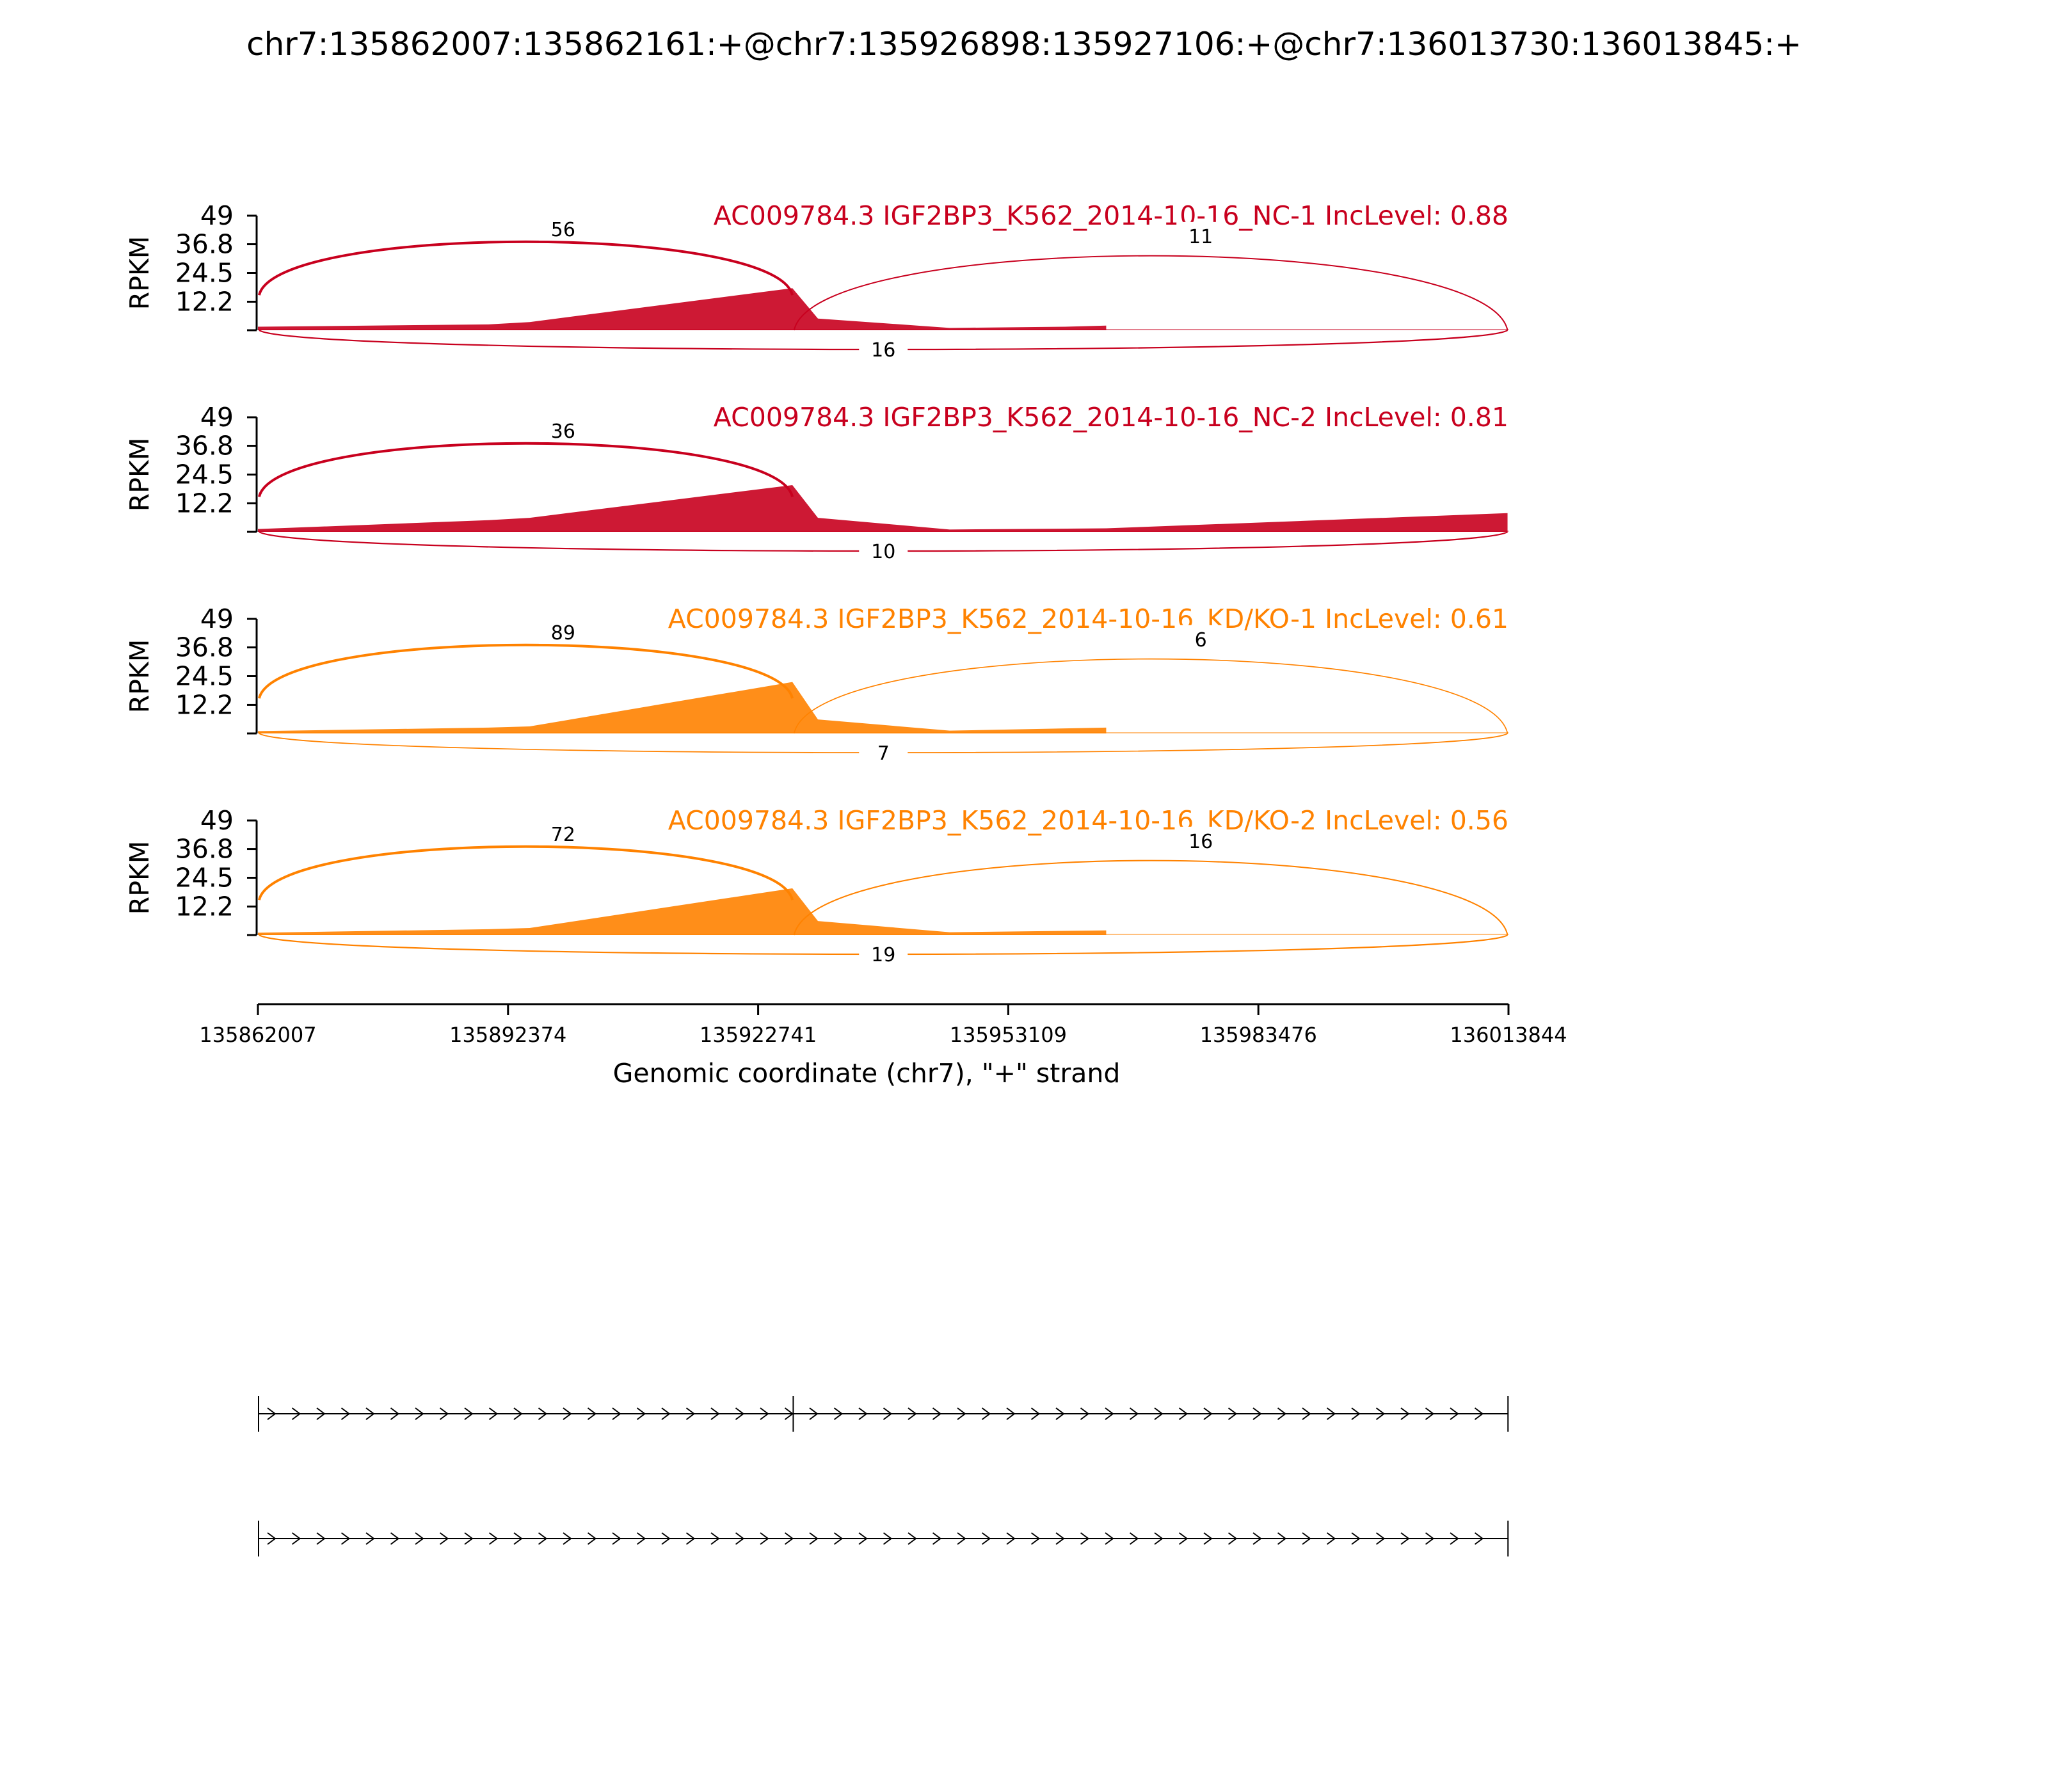  I want to click on x-tick-label: 135862007, so click(257, 1035).